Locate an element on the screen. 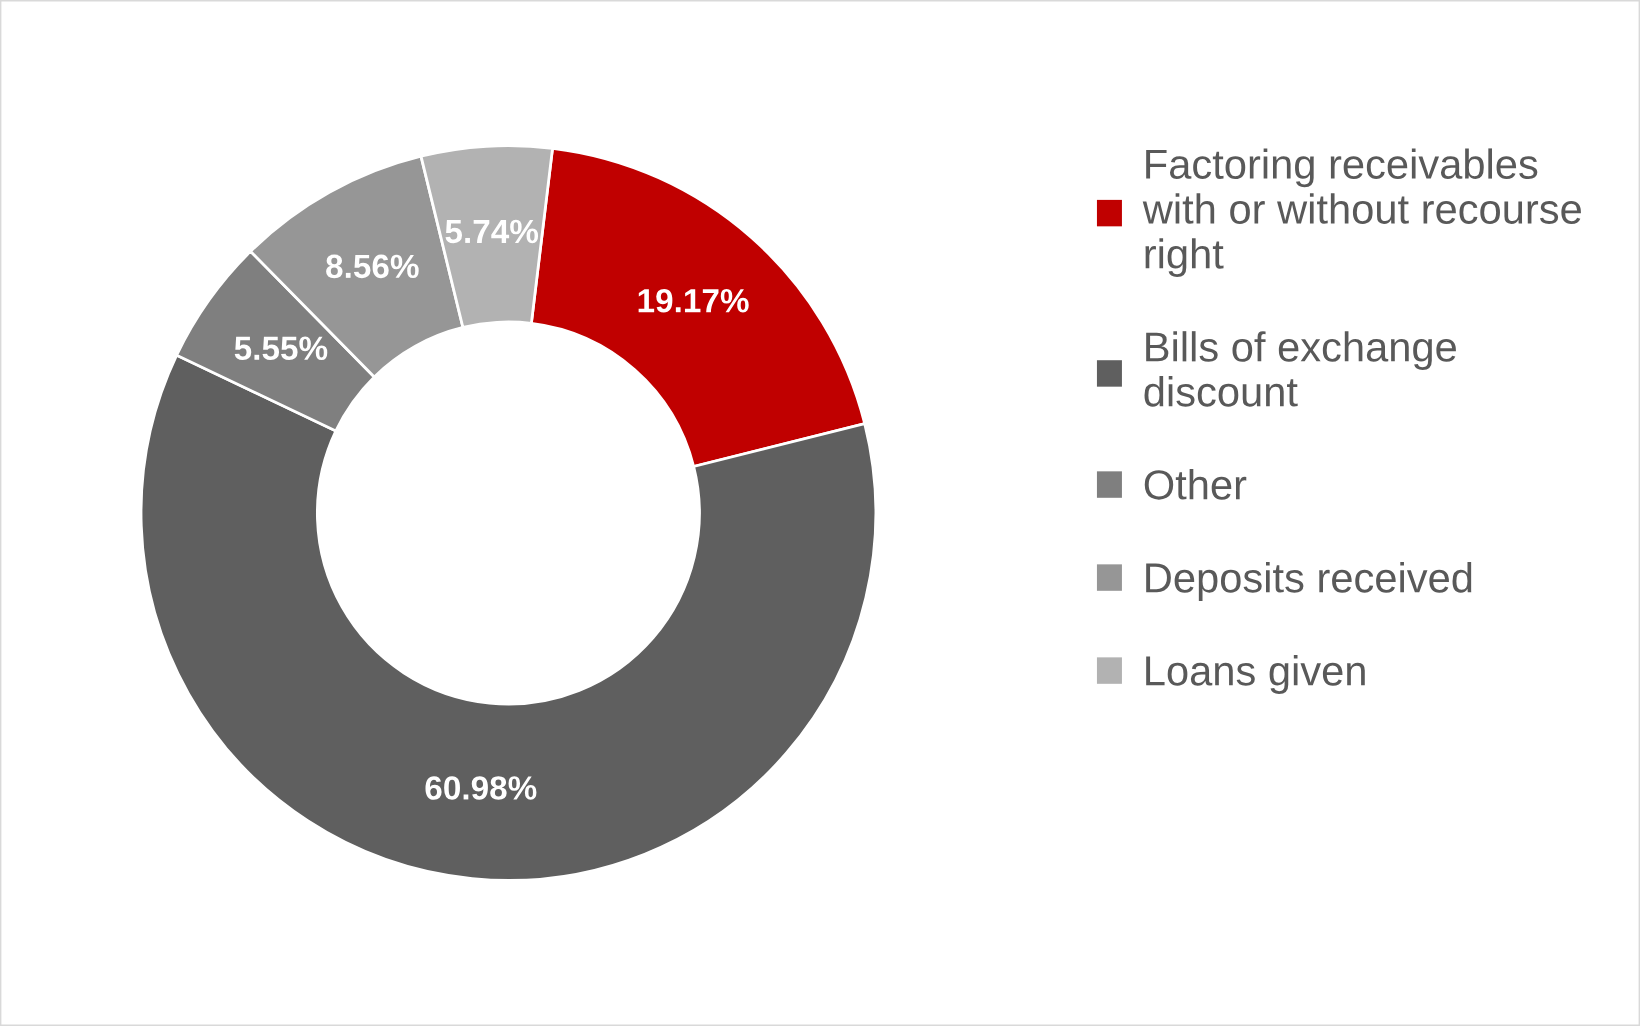 Image resolution: width=1640 pixels, height=1026 pixels. data-label: 60.98% is located at coordinates (481, 788).